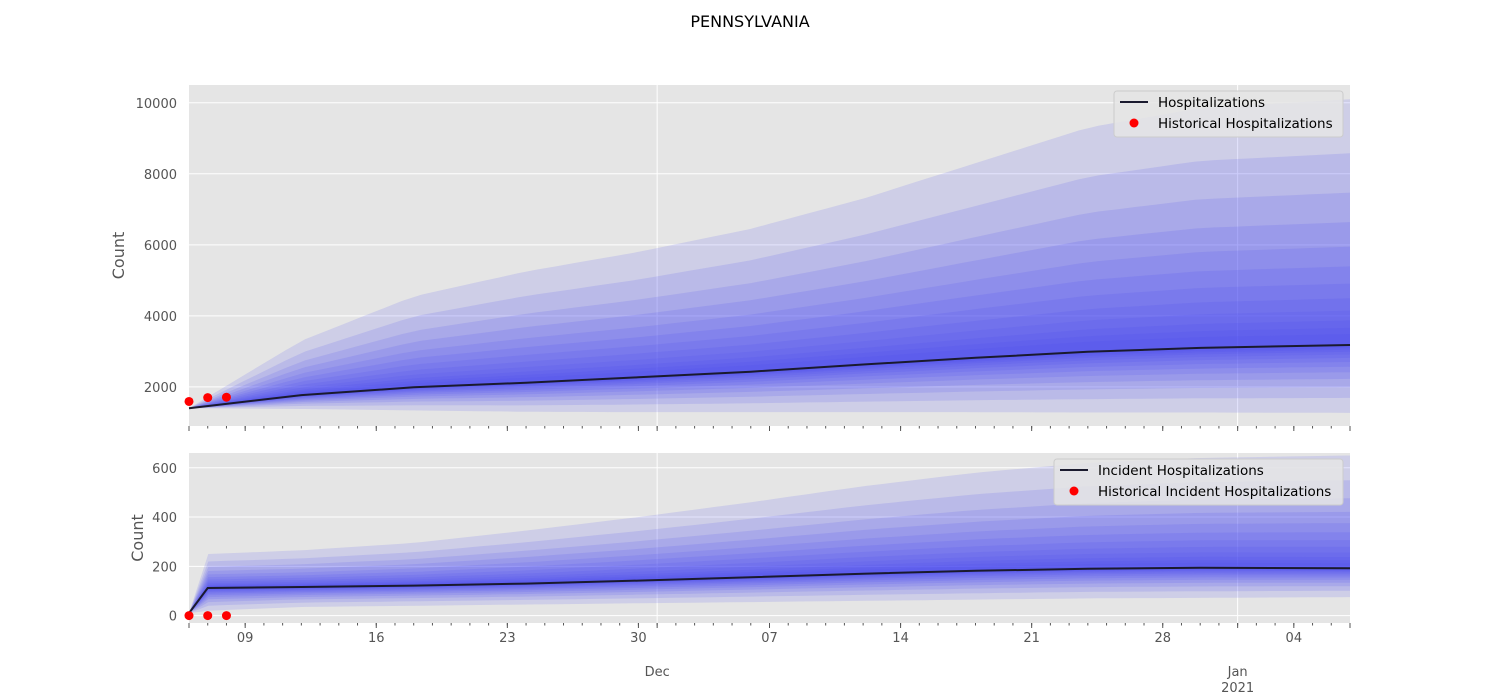 The height and width of the screenshot is (700, 1500). Describe the element at coordinates (173, 617) in the screenshot. I see `y-tick-label: 0` at that location.